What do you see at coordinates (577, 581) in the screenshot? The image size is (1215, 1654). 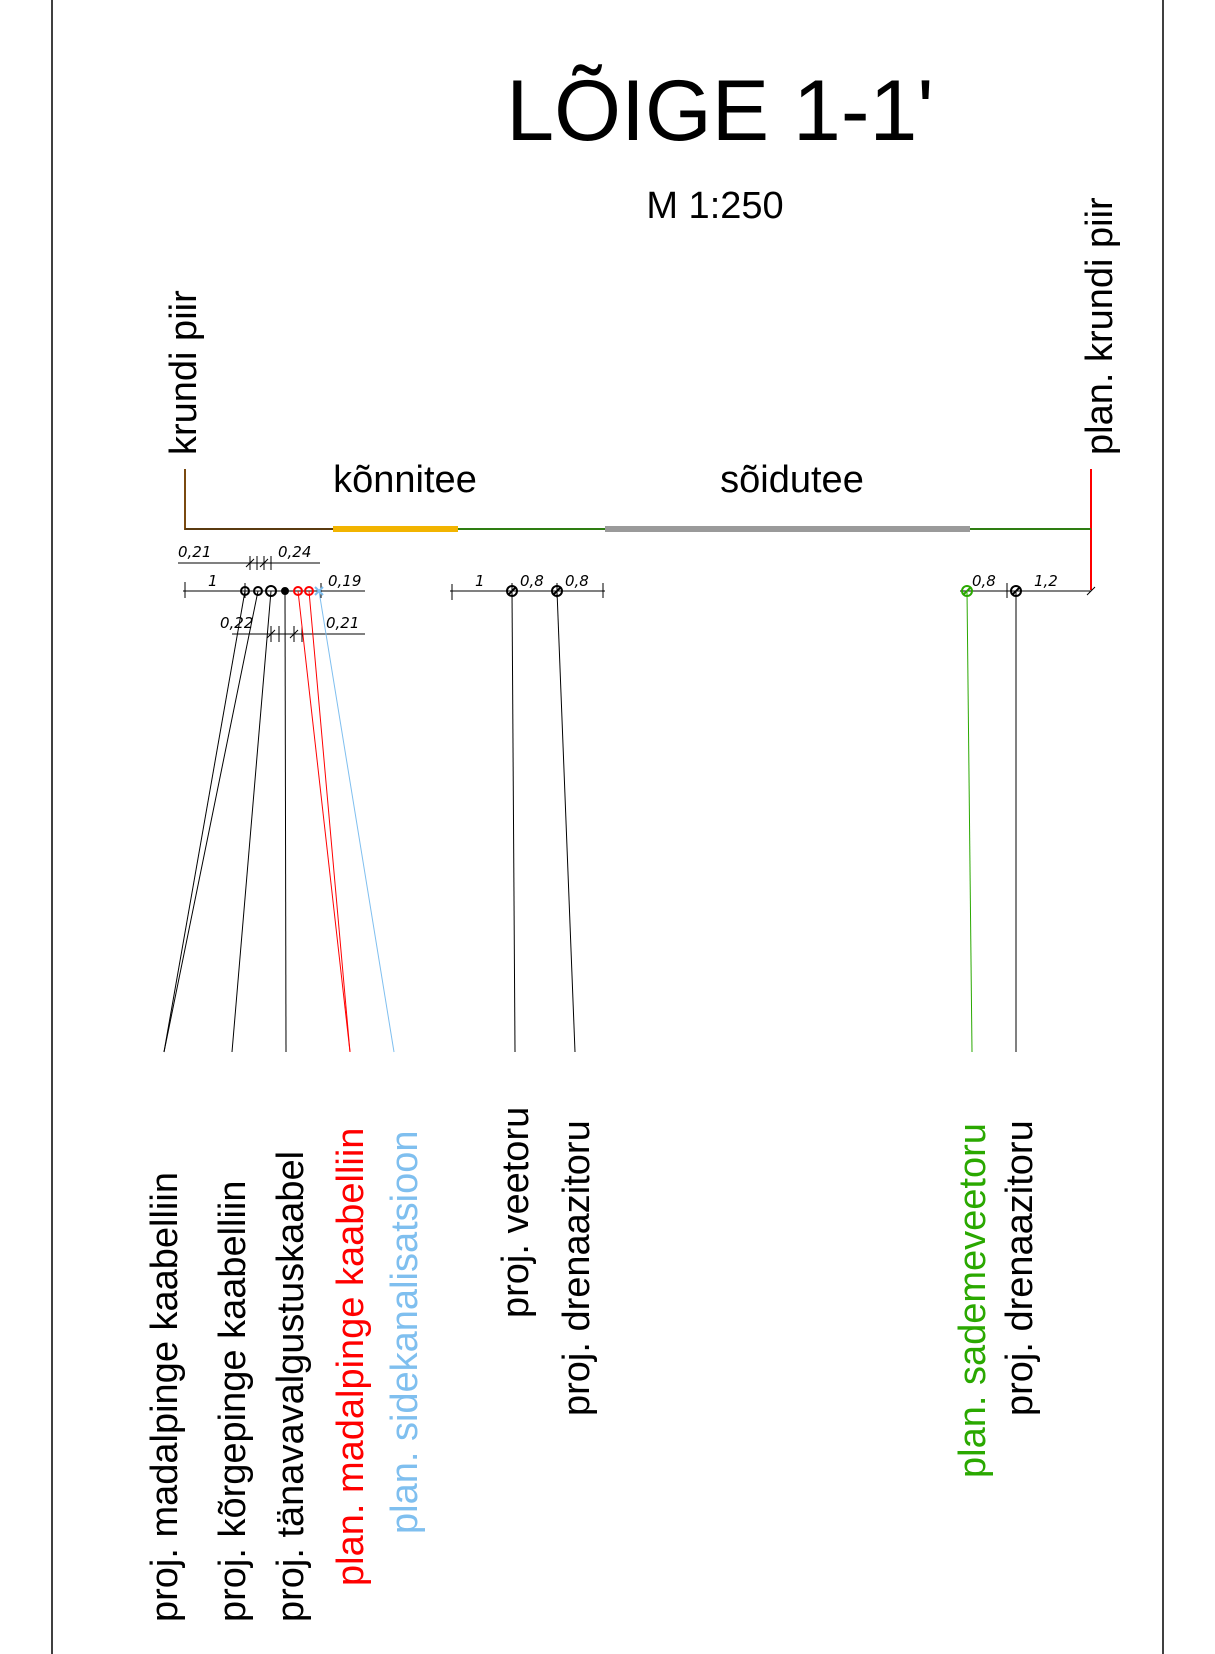 I see `dim-middle-3: 0,8` at bounding box center [577, 581].